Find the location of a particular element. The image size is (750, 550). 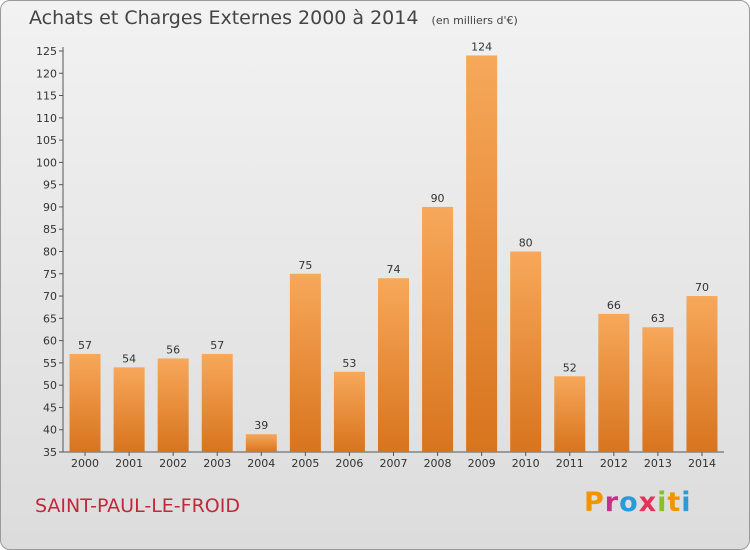

y-tick-label: 60 is located at coordinates (50, 341).